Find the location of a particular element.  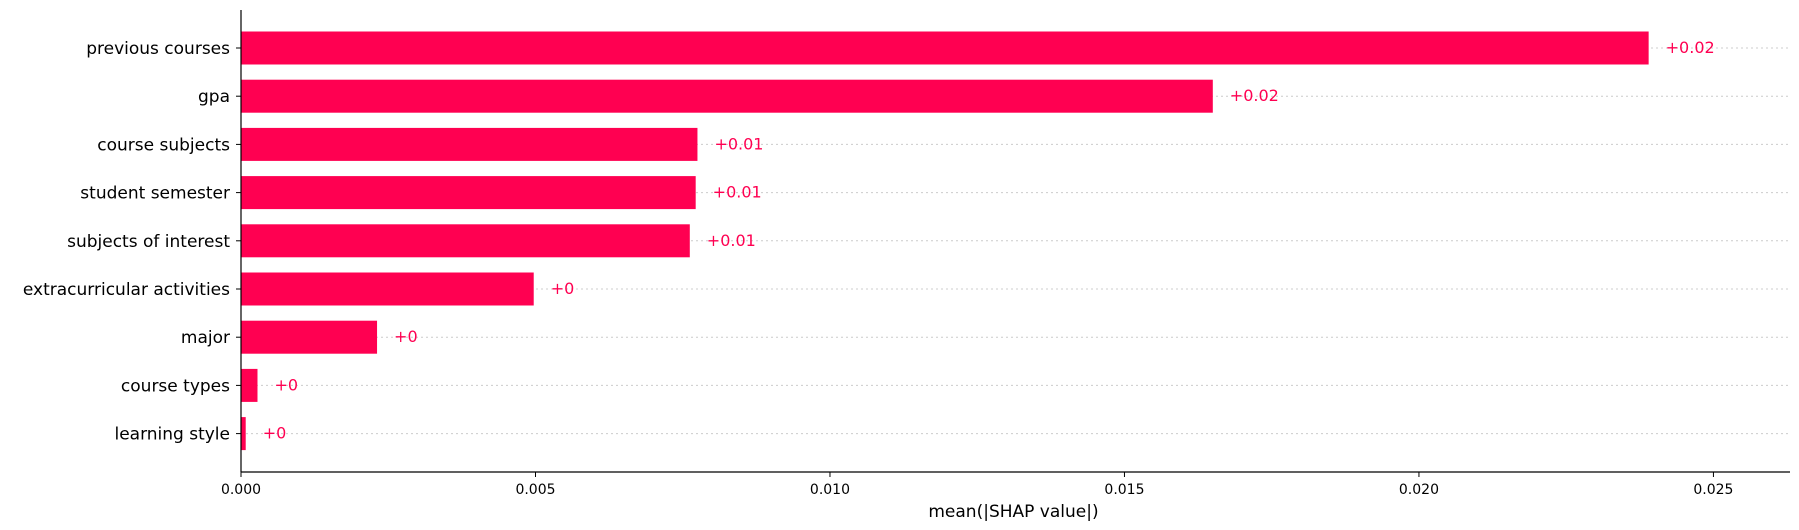

x-tick-label: 0.015 is located at coordinates (1124, 490).